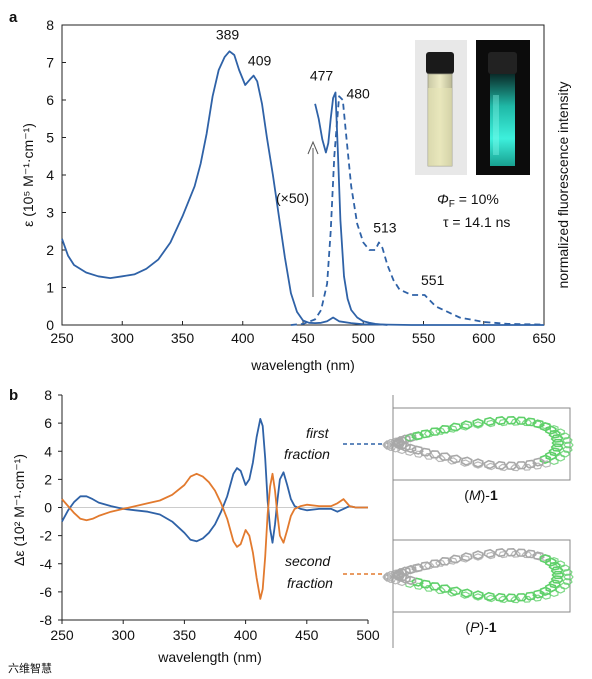 The image size is (592, 679). I want to click on structure-label-p: (P)-1, so click(480, 627).